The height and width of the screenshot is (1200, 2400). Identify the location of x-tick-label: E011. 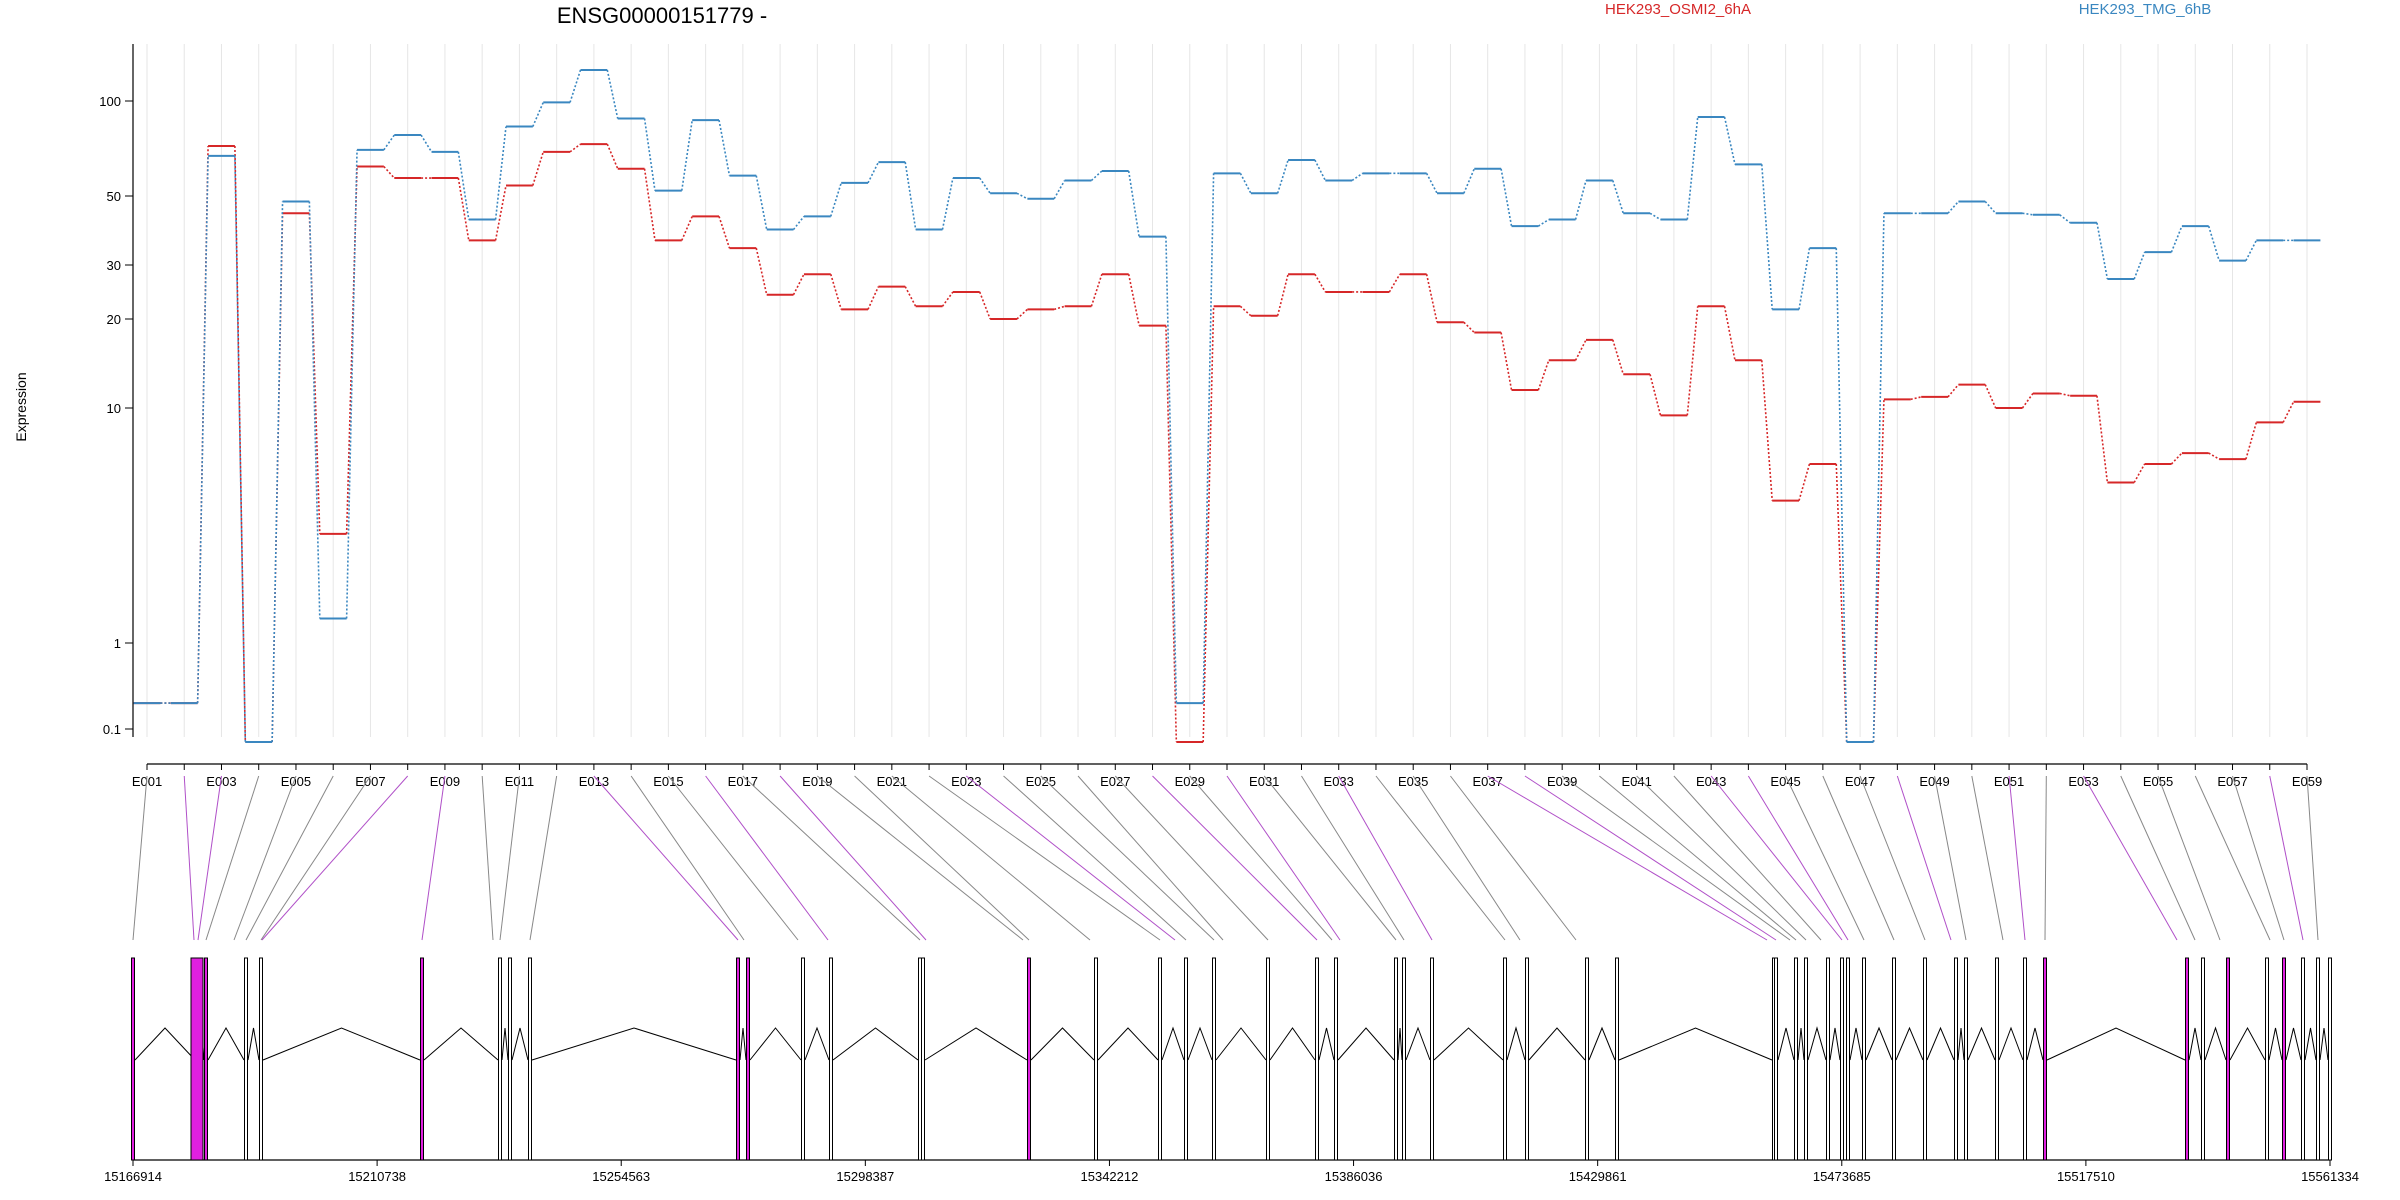
(519, 781).